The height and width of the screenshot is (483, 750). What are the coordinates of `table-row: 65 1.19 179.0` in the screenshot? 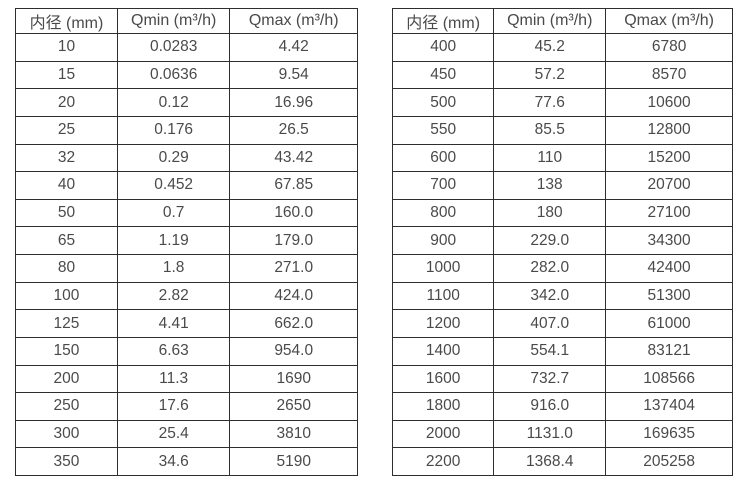 It's located at (186, 240).